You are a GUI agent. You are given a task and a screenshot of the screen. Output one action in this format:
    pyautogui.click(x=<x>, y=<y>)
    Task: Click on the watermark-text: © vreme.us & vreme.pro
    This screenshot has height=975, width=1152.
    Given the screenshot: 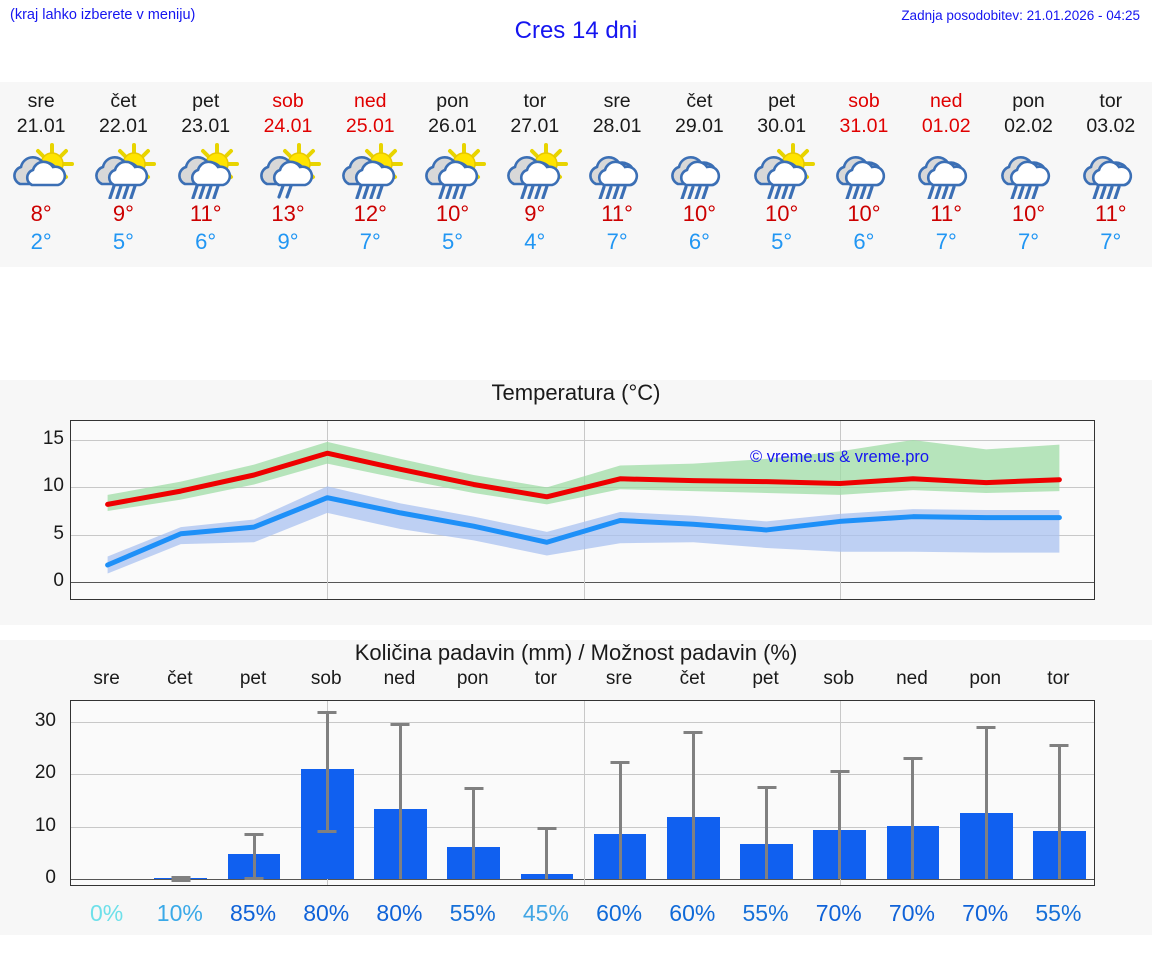 What is the action you would take?
    pyautogui.click(x=840, y=457)
    